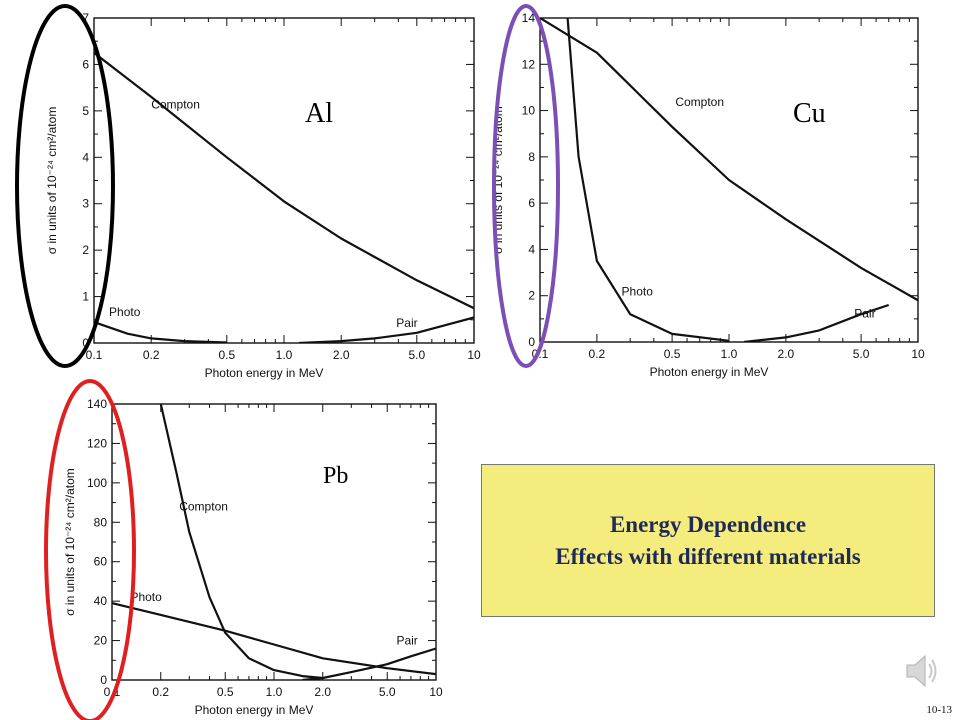  Describe the element at coordinates (146, 597) in the screenshot. I see `photo-series-label-pb: Photo` at that location.